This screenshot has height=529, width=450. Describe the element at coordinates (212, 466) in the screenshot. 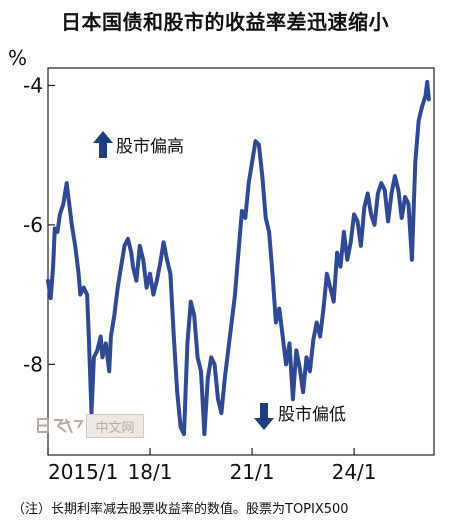

I see `x-axis: 2015/1 18/1 21/1 24/1` at that location.